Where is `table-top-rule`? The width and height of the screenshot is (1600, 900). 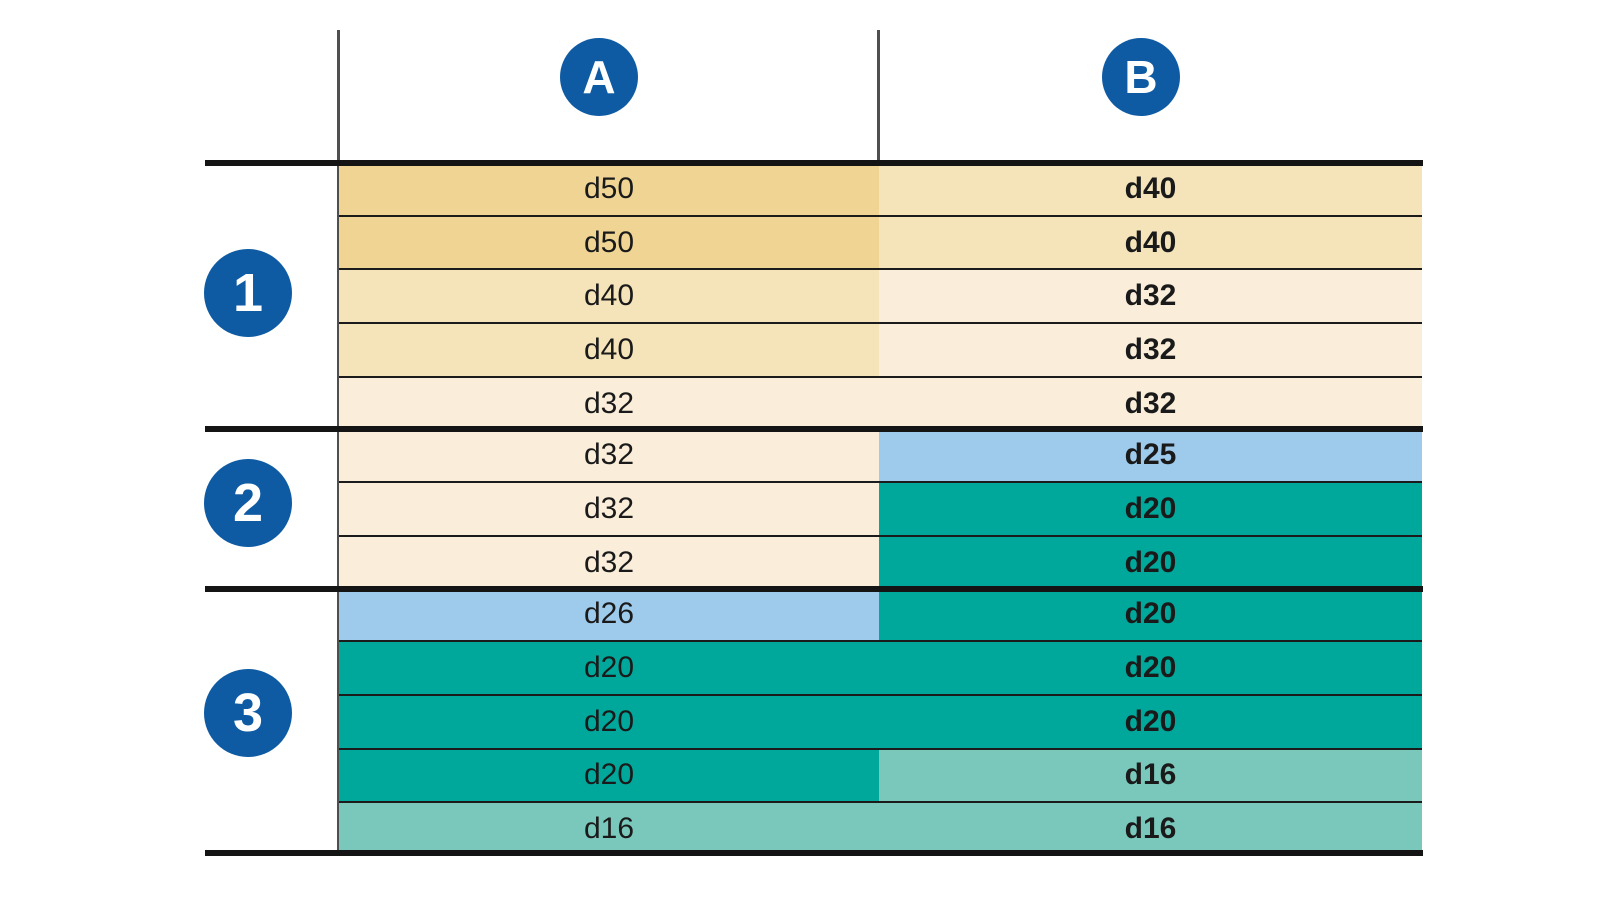 table-top-rule is located at coordinates (814, 163).